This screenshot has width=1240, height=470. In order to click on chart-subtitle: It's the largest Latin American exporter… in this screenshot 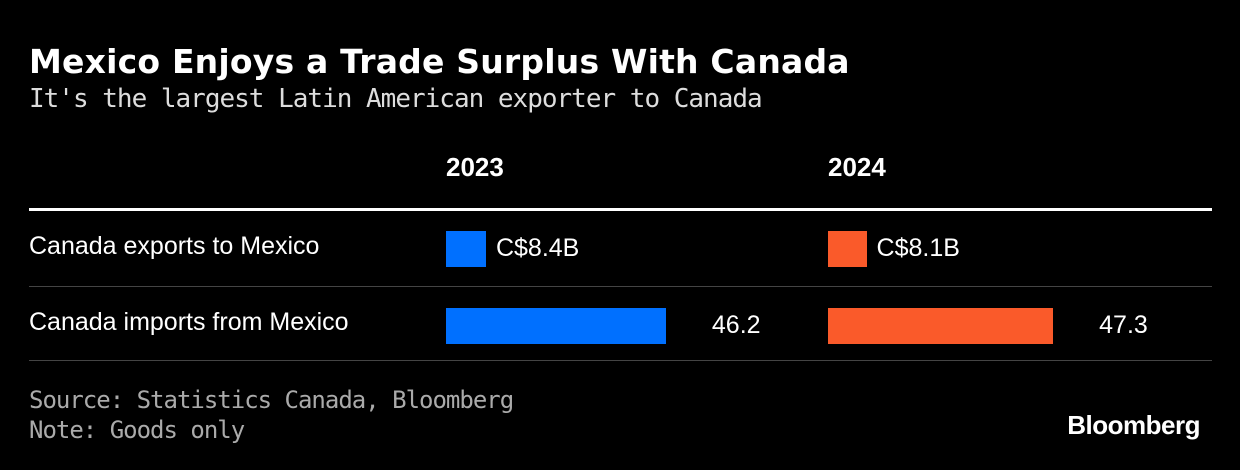, I will do `click(396, 99)`.